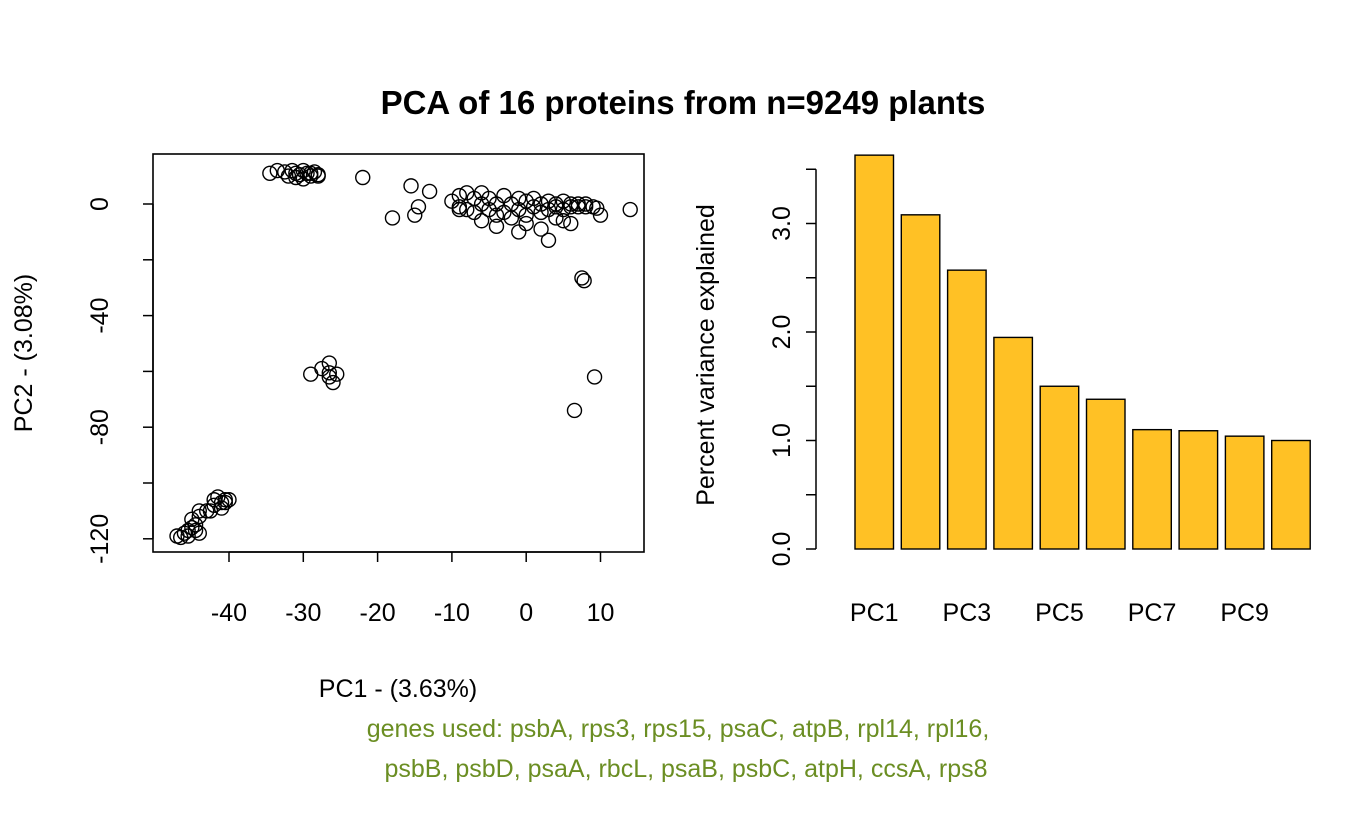 The height and width of the screenshot is (822, 1366). I want to click on bar-y-tick-label: 1.0, so click(782, 440).